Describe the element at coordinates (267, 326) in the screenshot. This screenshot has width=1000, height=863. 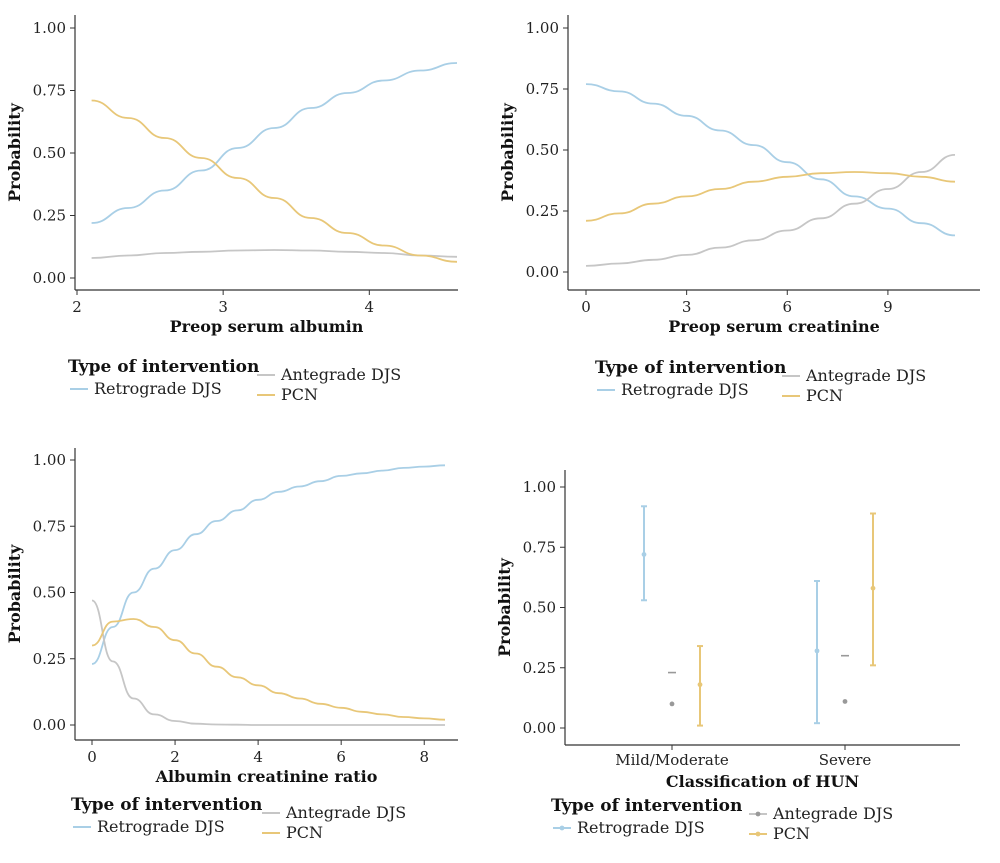
I see `x-axis-title: Preop serum albumin` at that location.